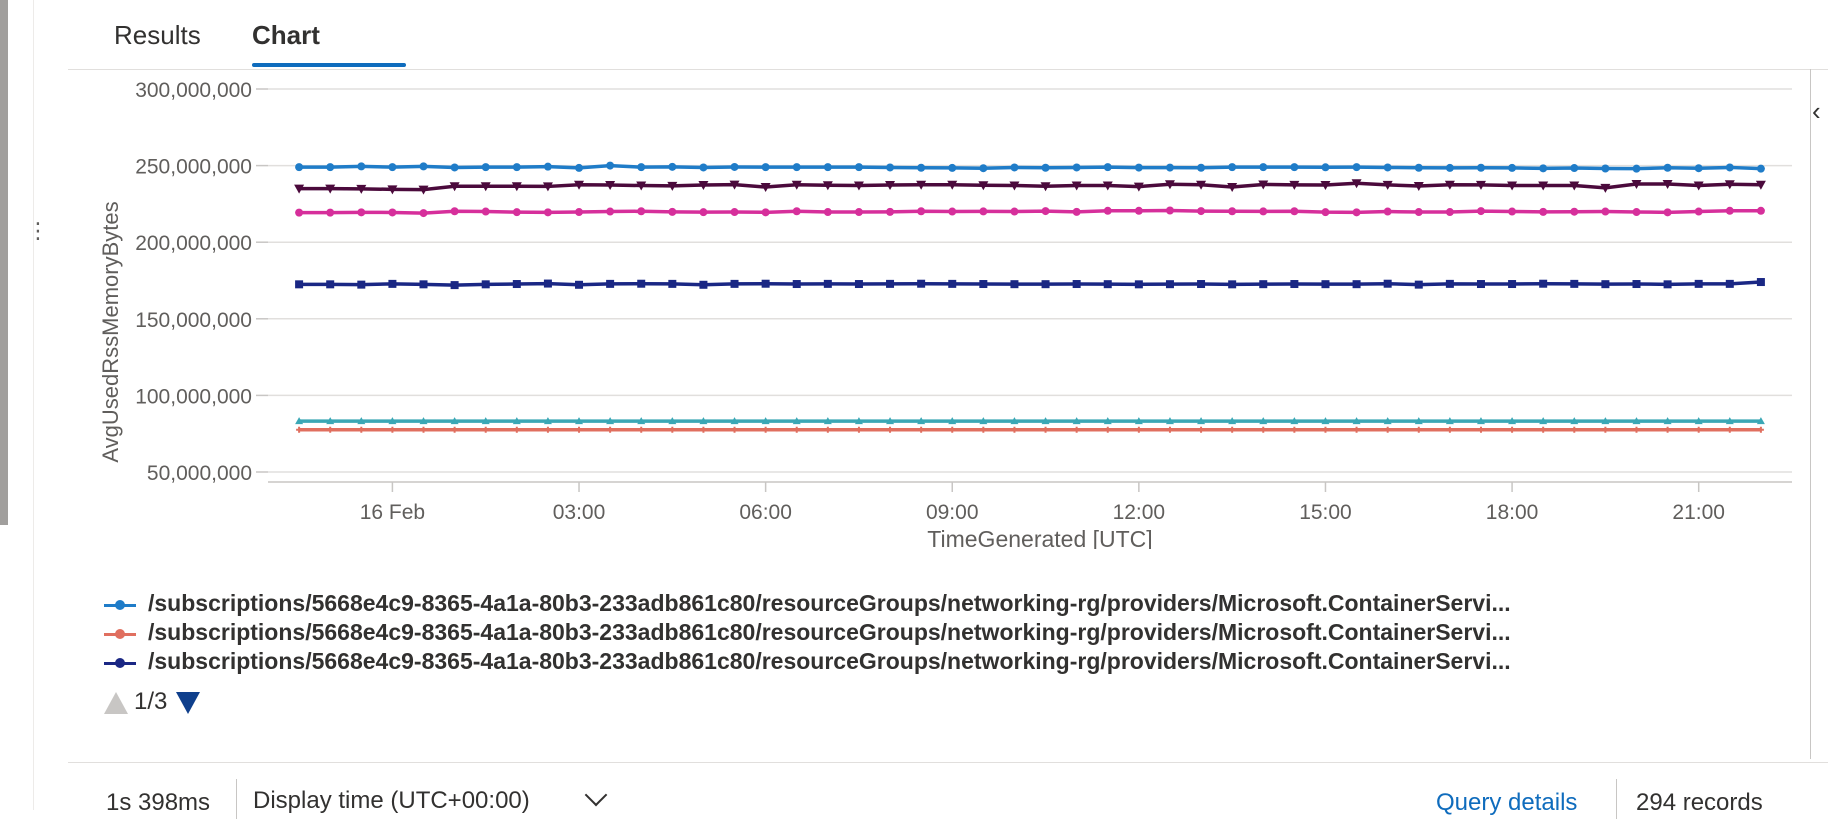 The height and width of the screenshot is (819, 1828). What do you see at coordinates (1507, 802) in the screenshot?
I see `query-details-link: Query details` at bounding box center [1507, 802].